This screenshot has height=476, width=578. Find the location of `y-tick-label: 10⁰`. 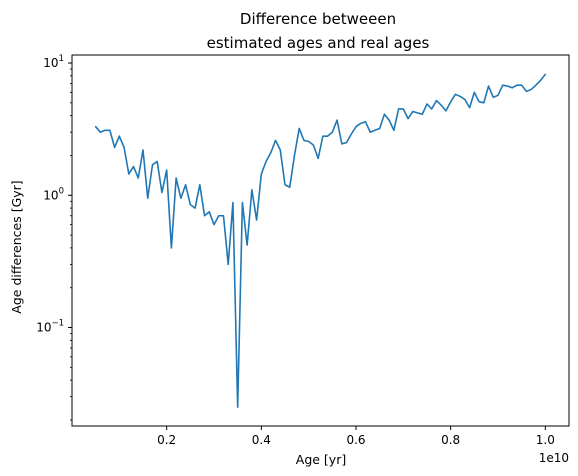

y-tick-label: 10⁰ is located at coordinates (53, 194).